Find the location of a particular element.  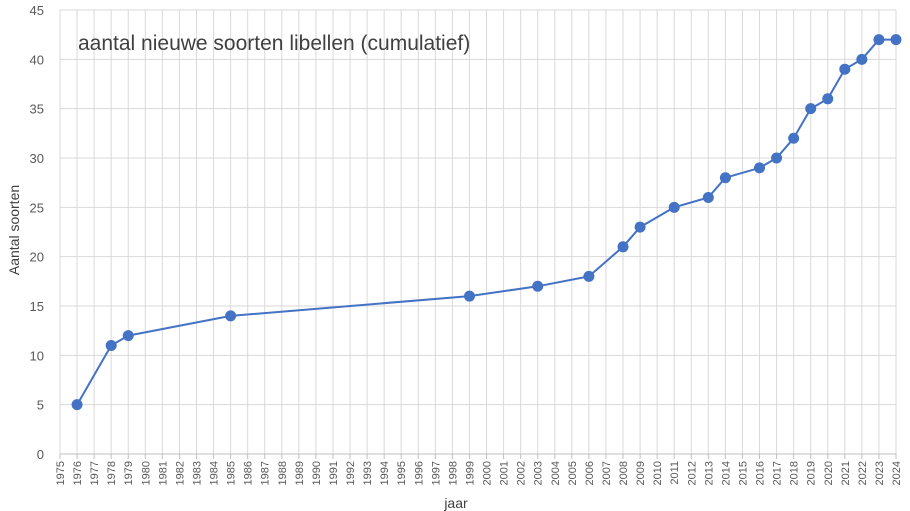

x-tick-label: 1991 is located at coordinates (334, 473).